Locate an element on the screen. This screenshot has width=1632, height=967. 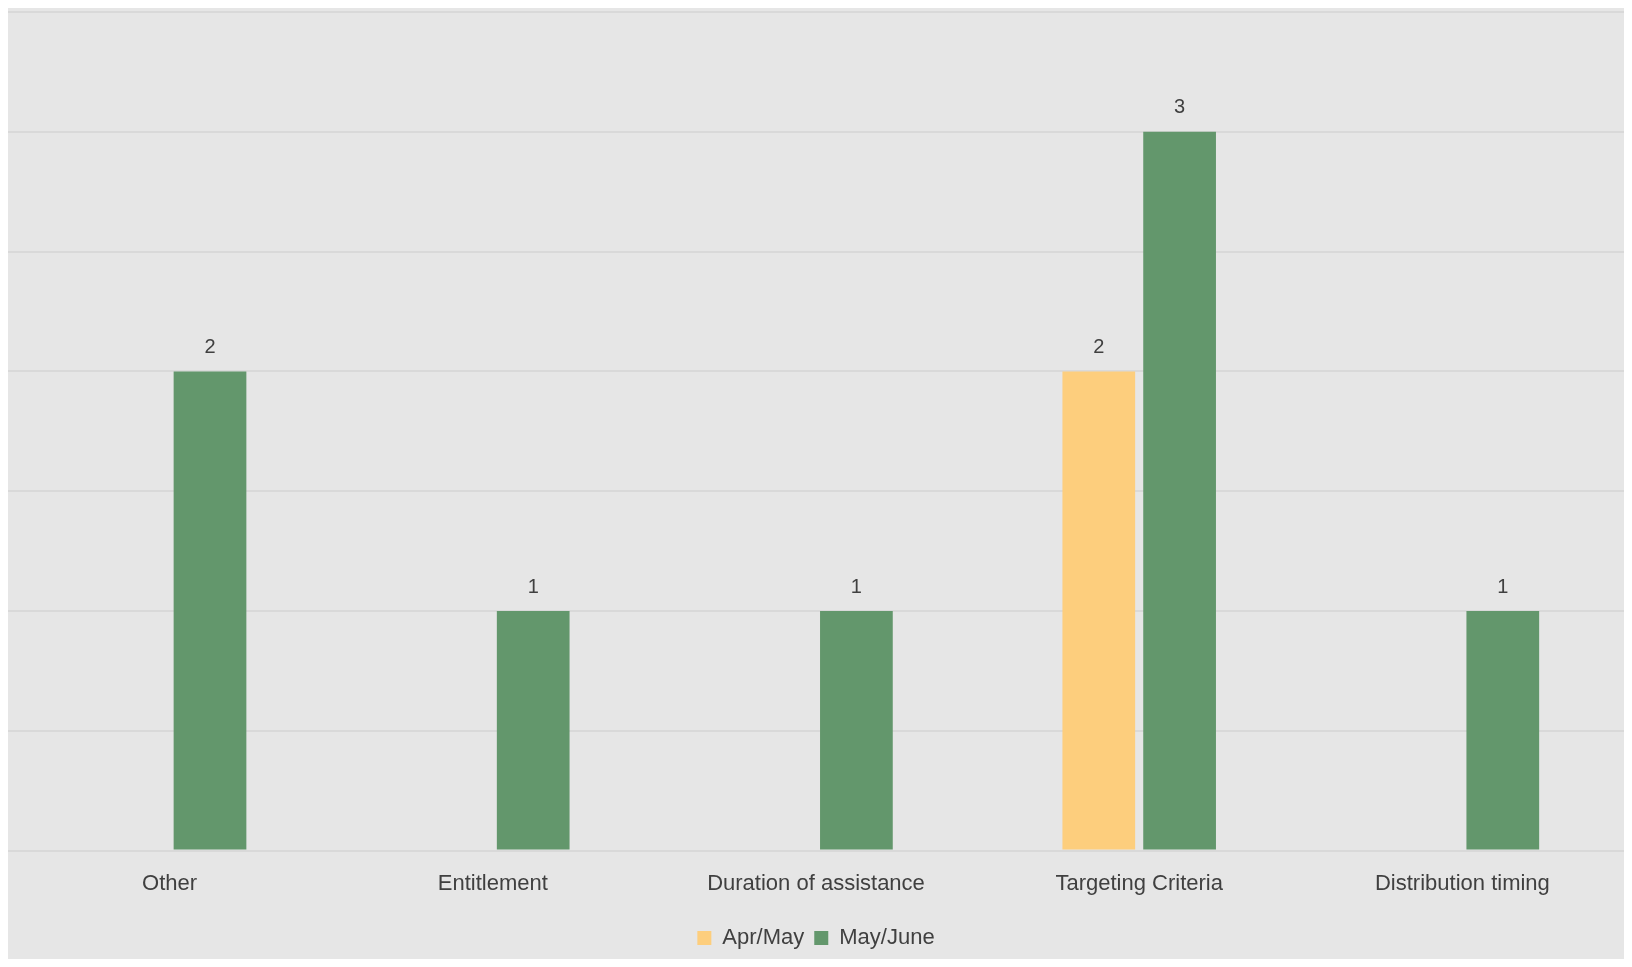
x-tick-label: Entitlement is located at coordinates (492, 882).